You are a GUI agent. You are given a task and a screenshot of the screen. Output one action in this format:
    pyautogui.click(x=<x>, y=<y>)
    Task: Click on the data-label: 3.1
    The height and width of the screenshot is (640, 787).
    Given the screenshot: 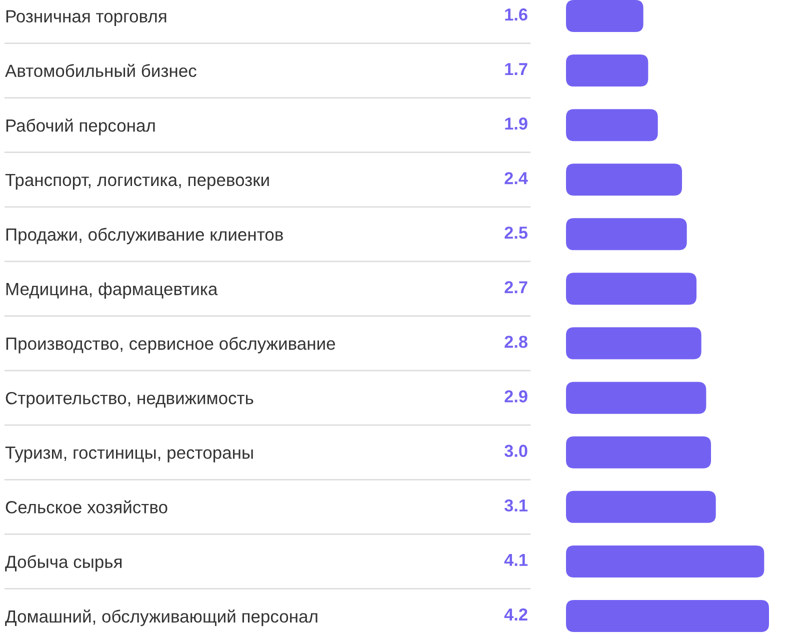 What is the action you would take?
    pyautogui.click(x=516, y=505)
    